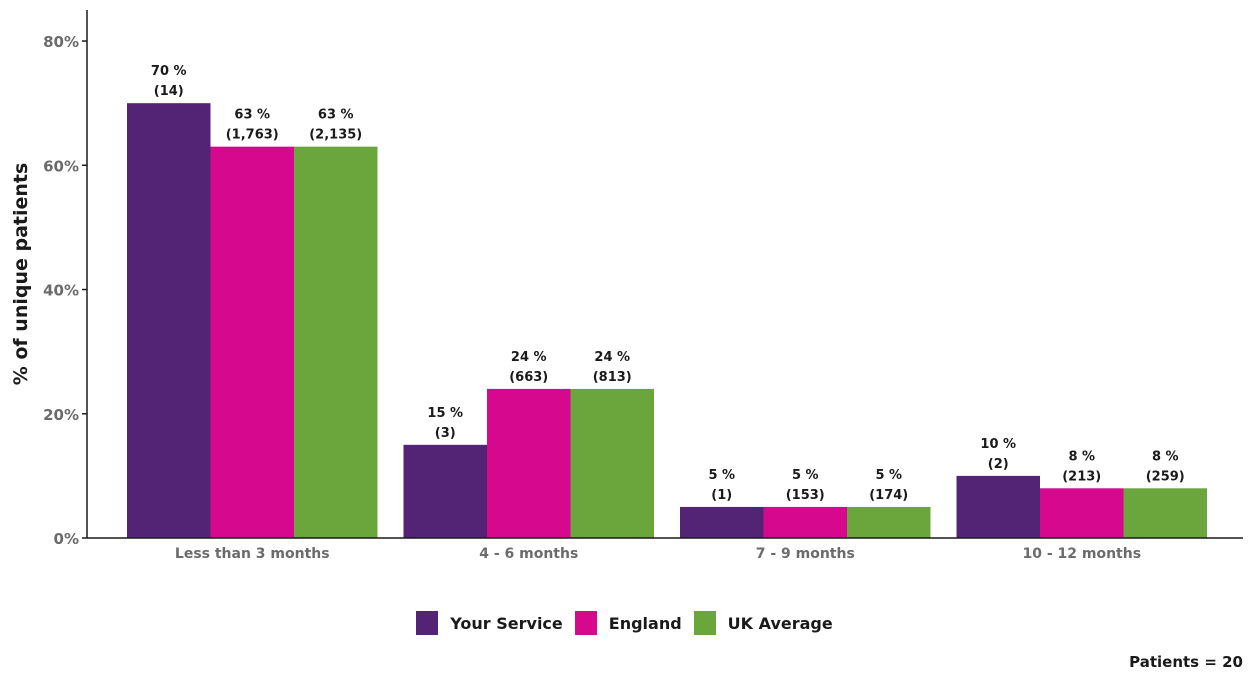  I want to click on legend-item: UK Average, so click(763, 623).